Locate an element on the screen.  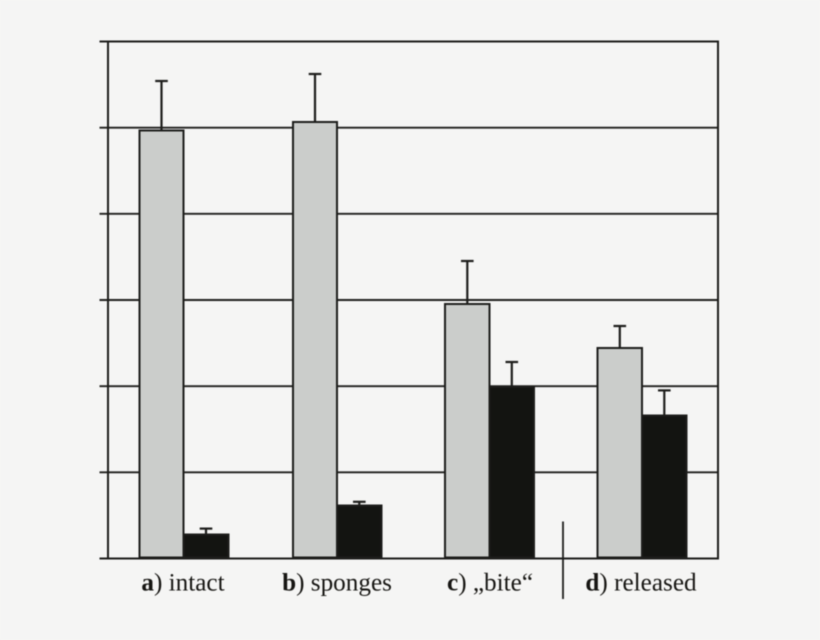
svg-text: c) „bite“ is located at coordinates (490, 583).